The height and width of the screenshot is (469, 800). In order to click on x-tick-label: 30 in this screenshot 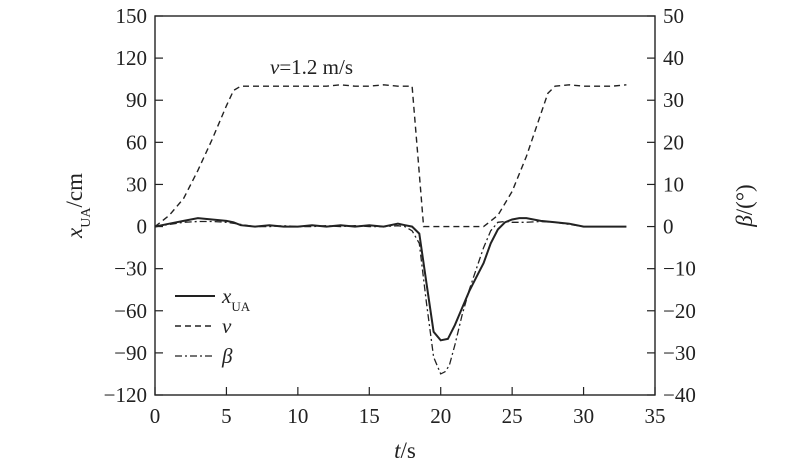, I will do `click(583, 416)`.